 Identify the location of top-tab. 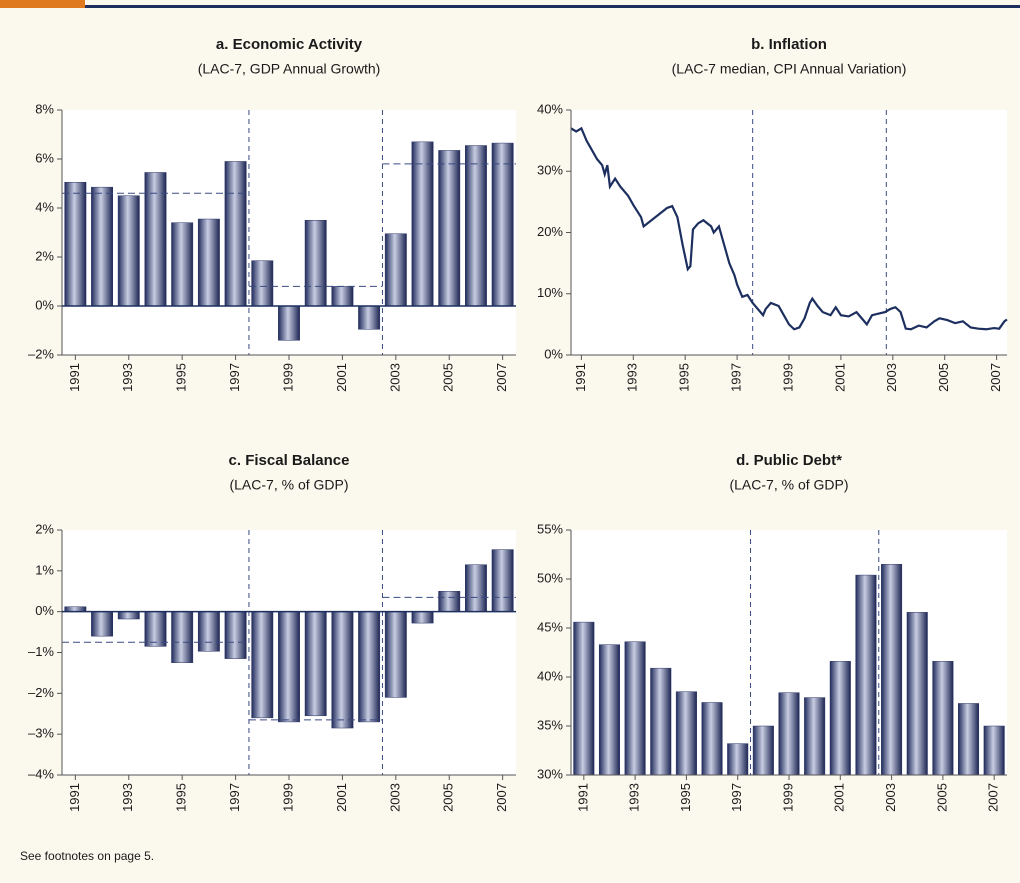
(42, 4).